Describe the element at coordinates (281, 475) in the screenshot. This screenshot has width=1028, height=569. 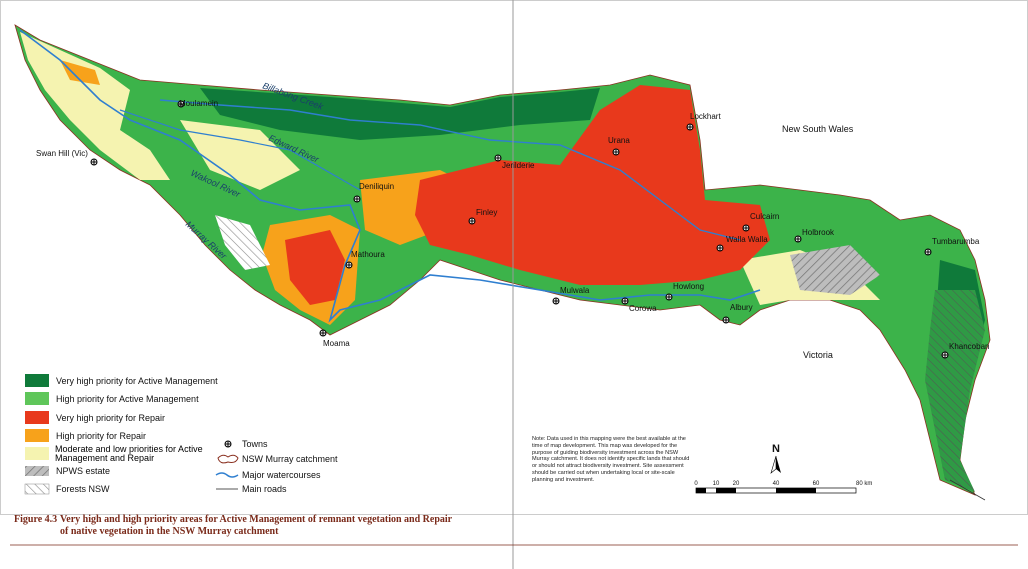
I see `legend-label: Major watercourses` at that location.